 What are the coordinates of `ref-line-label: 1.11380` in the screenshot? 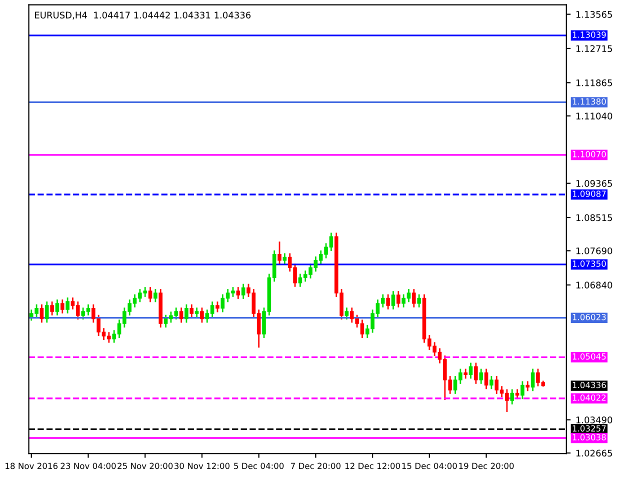 It's located at (589, 101).